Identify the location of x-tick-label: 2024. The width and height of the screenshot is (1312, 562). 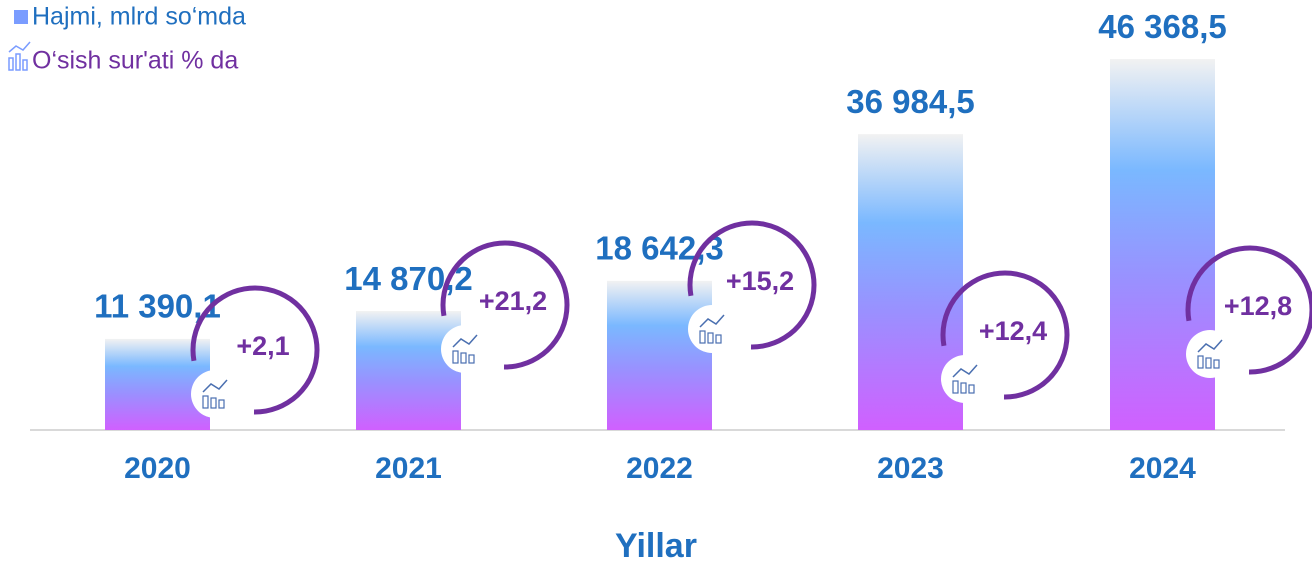
(1162, 468).